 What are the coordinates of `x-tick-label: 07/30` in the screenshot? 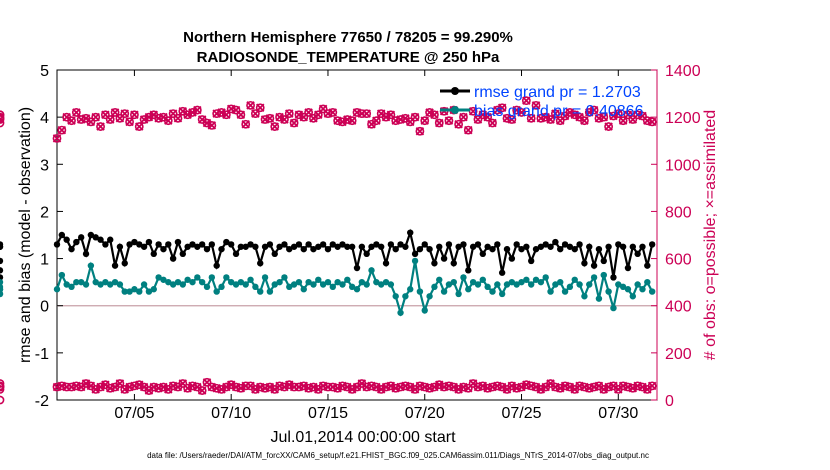 It's located at (618, 413).